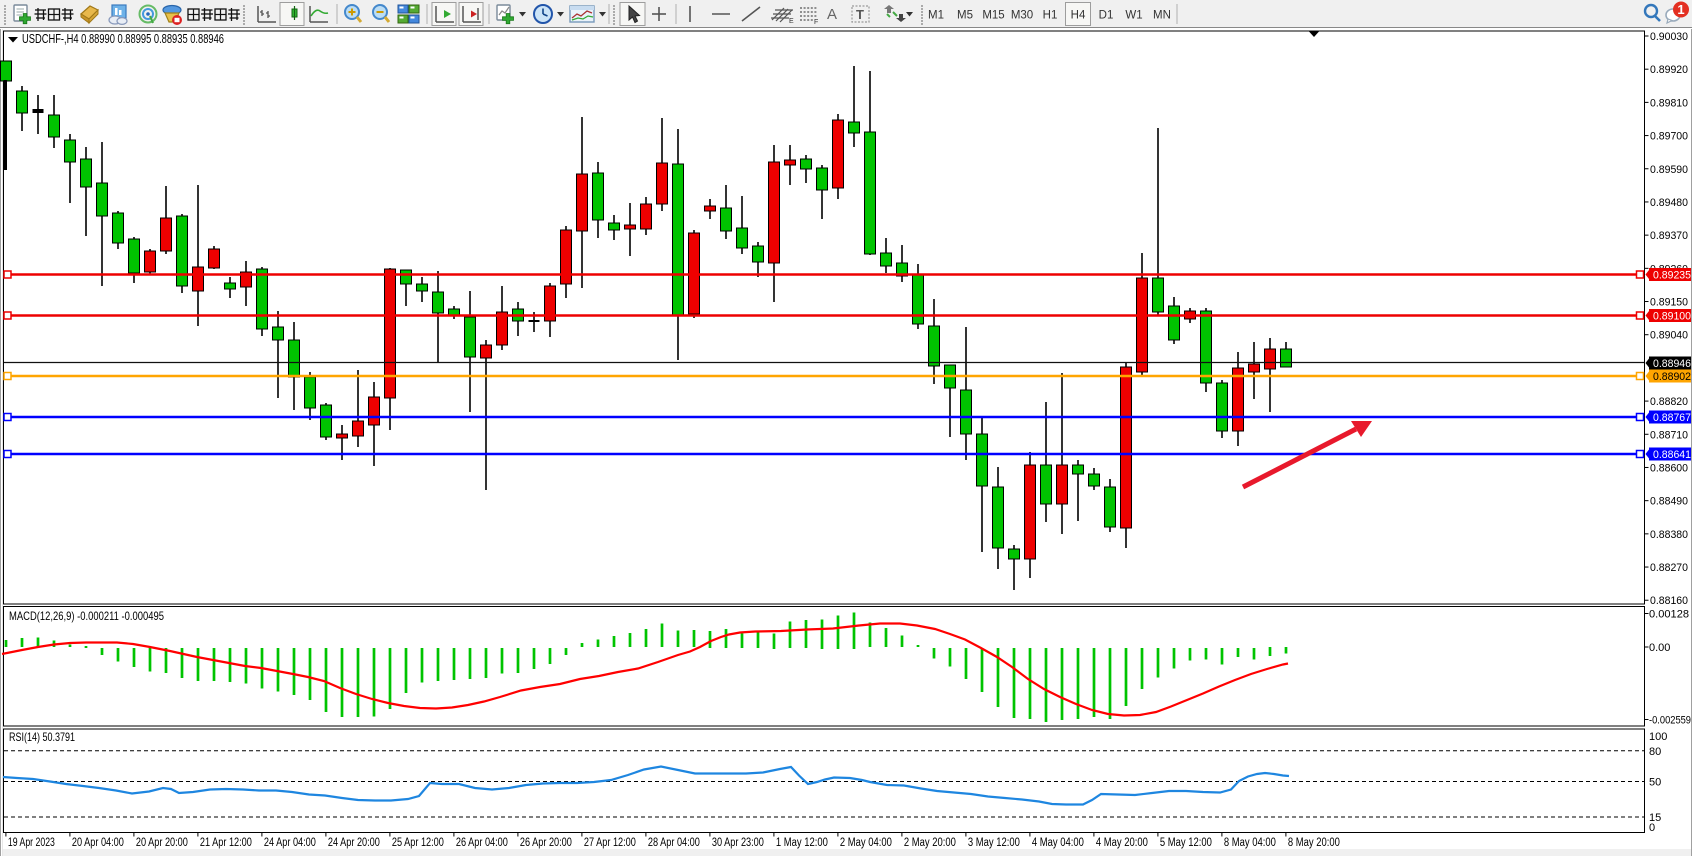 This screenshot has width=1692, height=856. What do you see at coordinates (1078, 16) in the screenshot?
I see `svg-text: H4` at bounding box center [1078, 16].